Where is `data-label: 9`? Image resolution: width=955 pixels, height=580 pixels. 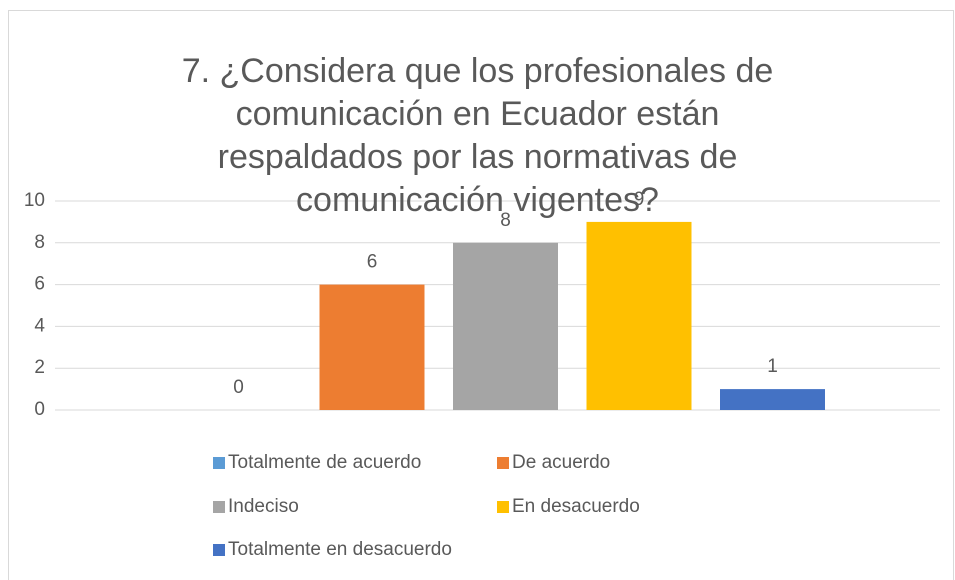
data-label: 9 is located at coordinates (639, 199).